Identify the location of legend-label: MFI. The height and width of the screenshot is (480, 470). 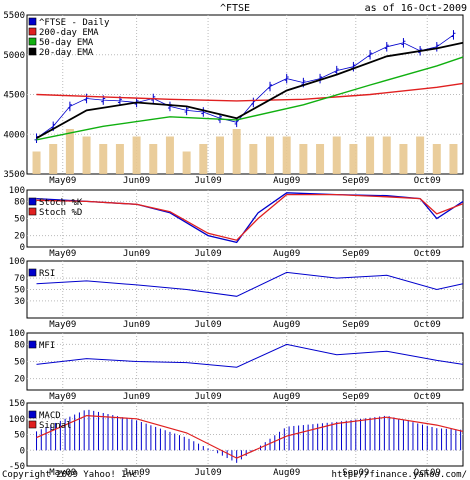
(47, 346).